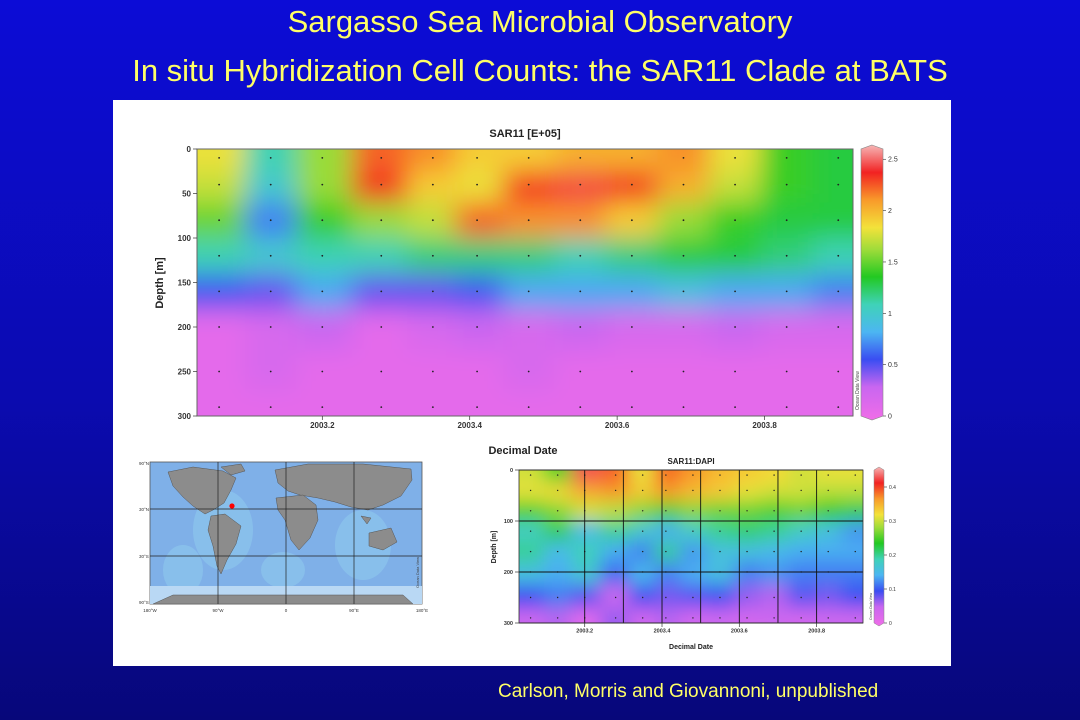  I want to click on small-chart-title: SAR11:DAPI, so click(690, 461).